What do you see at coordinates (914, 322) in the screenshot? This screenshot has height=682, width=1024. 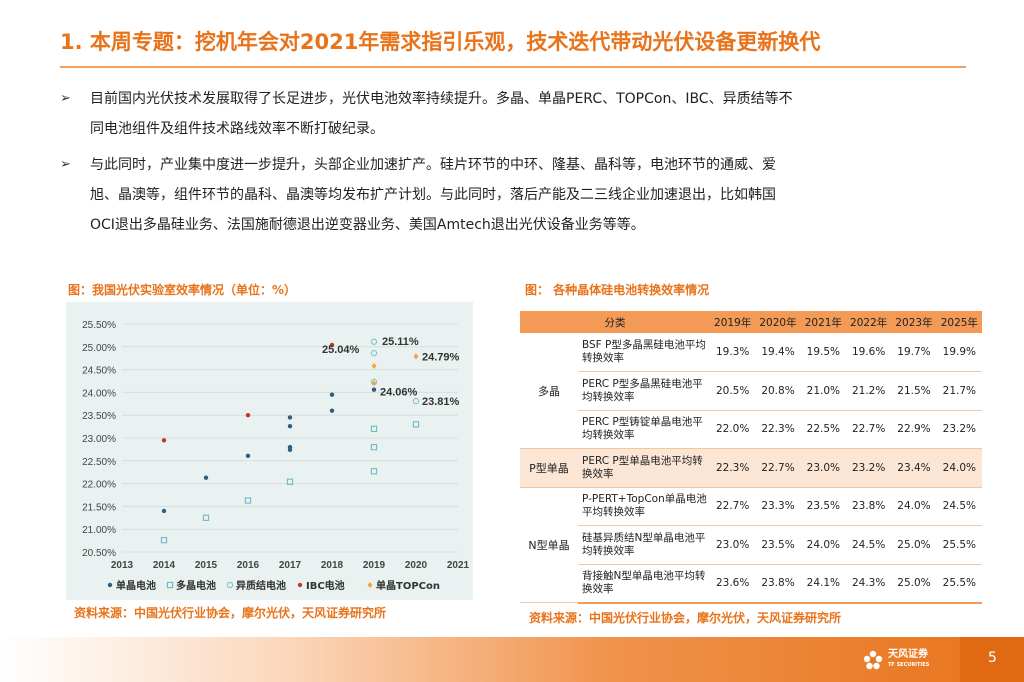 I see `header-year: 2023年` at bounding box center [914, 322].